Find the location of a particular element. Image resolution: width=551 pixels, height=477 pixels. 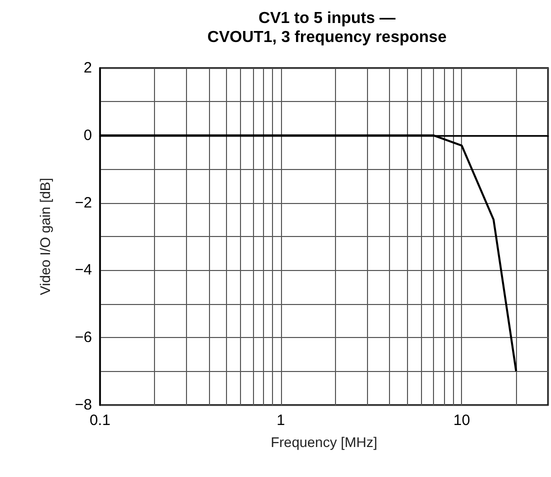

y-tick-label: −8 is located at coordinates (83, 405).